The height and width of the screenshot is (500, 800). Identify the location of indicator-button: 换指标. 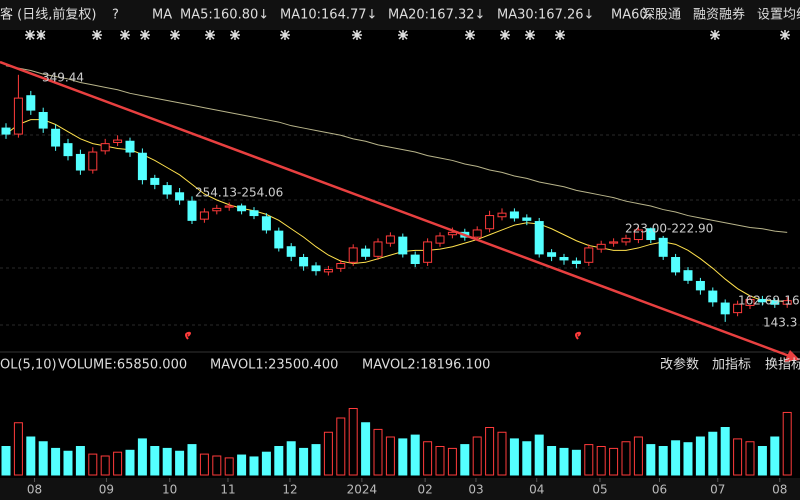
(782, 365).